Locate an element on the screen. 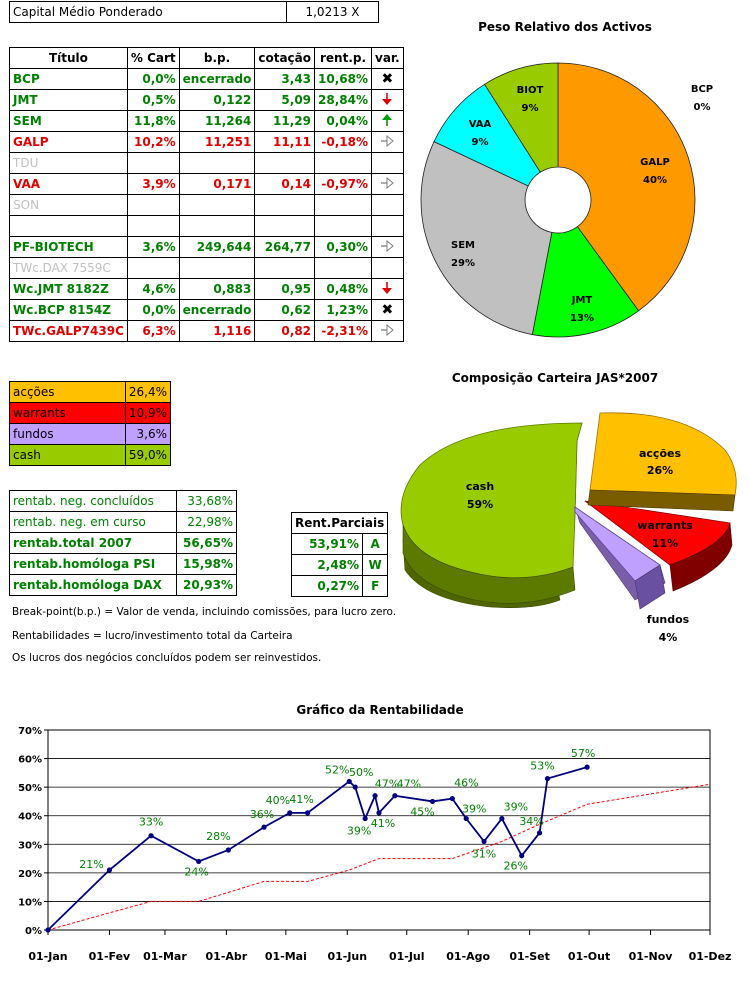 The height and width of the screenshot is (982, 749). cell-cot: 0,95 is located at coordinates (285, 289).